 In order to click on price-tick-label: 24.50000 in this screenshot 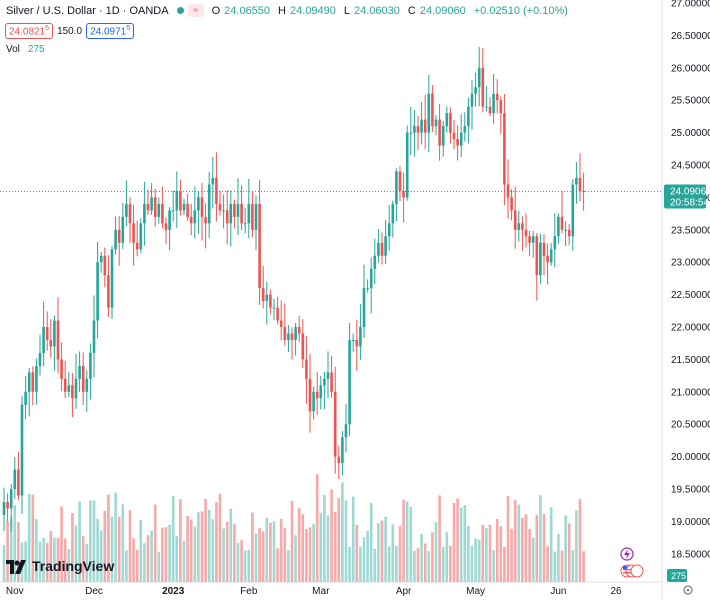, I will do `click(690, 166)`.